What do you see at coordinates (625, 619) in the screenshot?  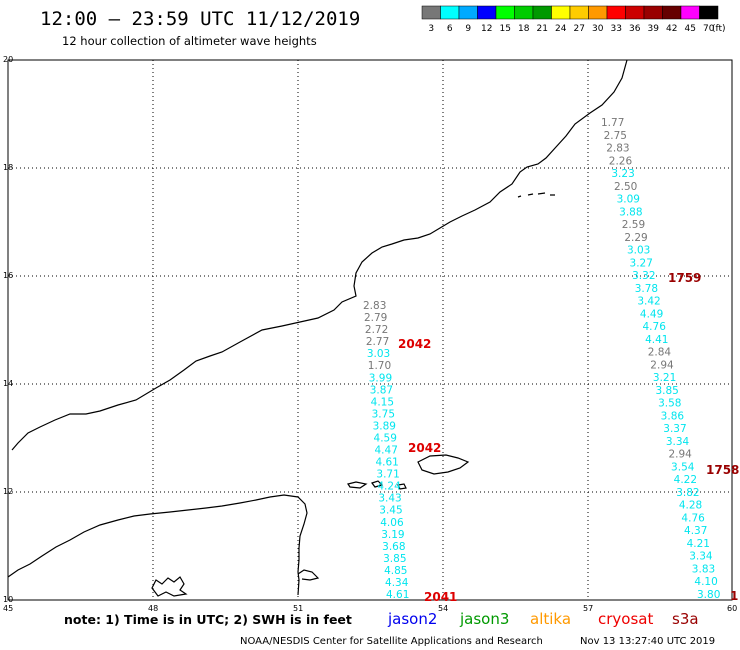 I see `satellite-cryosat: cryosat` at bounding box center [625, 619].